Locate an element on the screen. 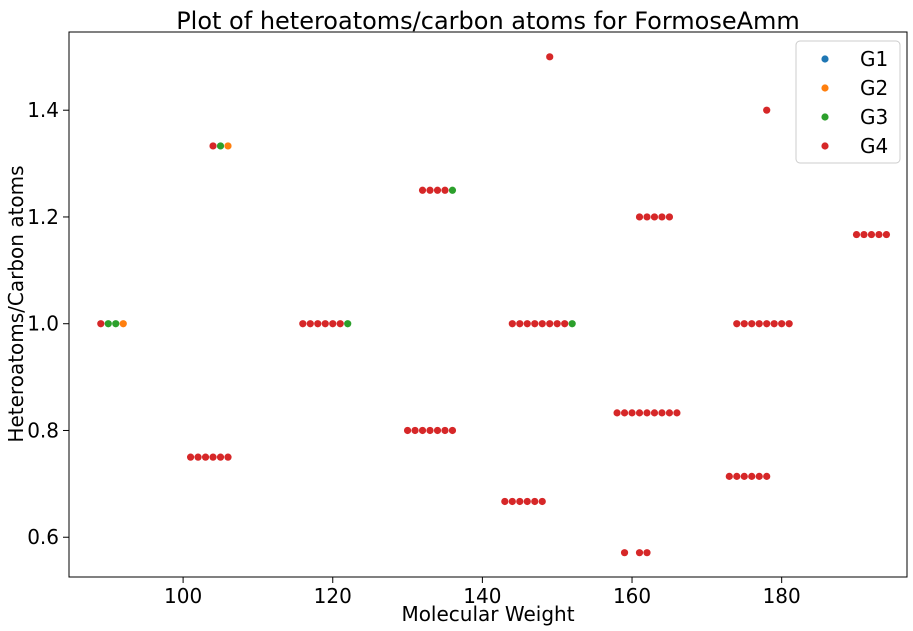 This screenshot has width=913, height=631. legend-marker-g3 is located at coordinates (825, 117).